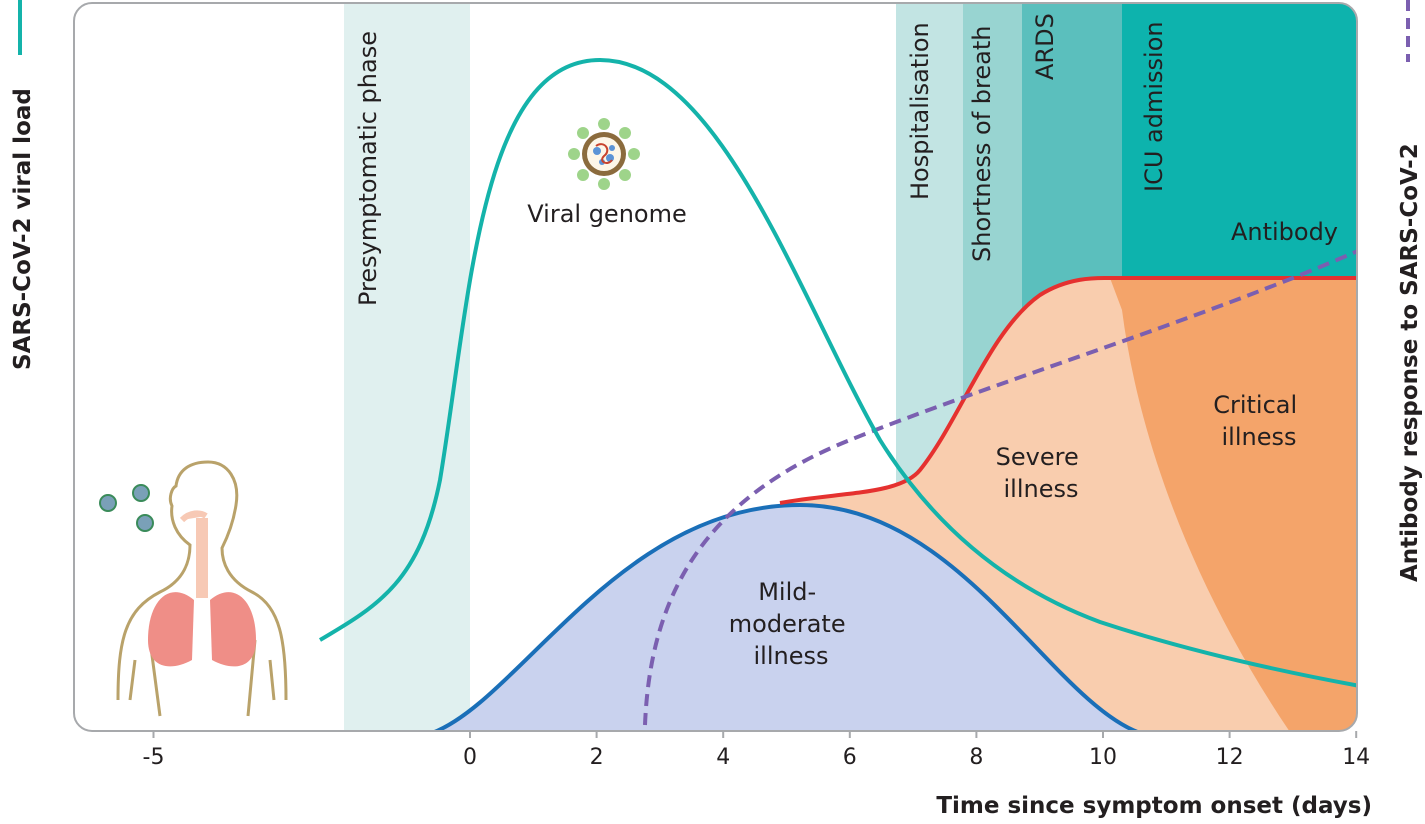 The height and width of the screenshot is (824, 1425). I want to click on virus-icon, so click(604, 154).